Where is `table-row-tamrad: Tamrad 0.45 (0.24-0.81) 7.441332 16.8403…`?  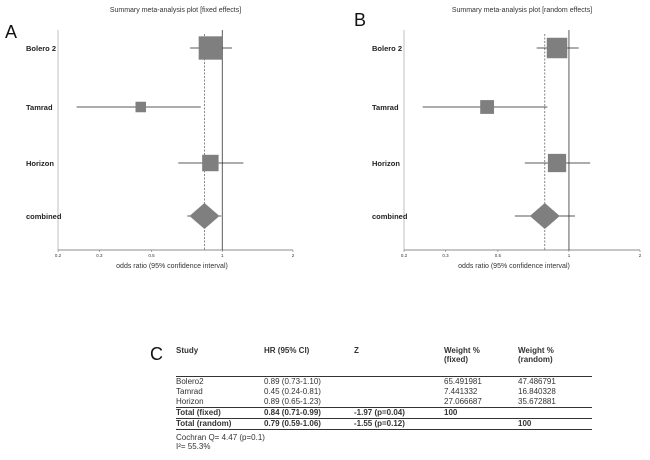
table-row-tamrad: Tamrad 0.45 (0.24-0.81) 7.441332 16.8403… is located at coordinates (384, 392).